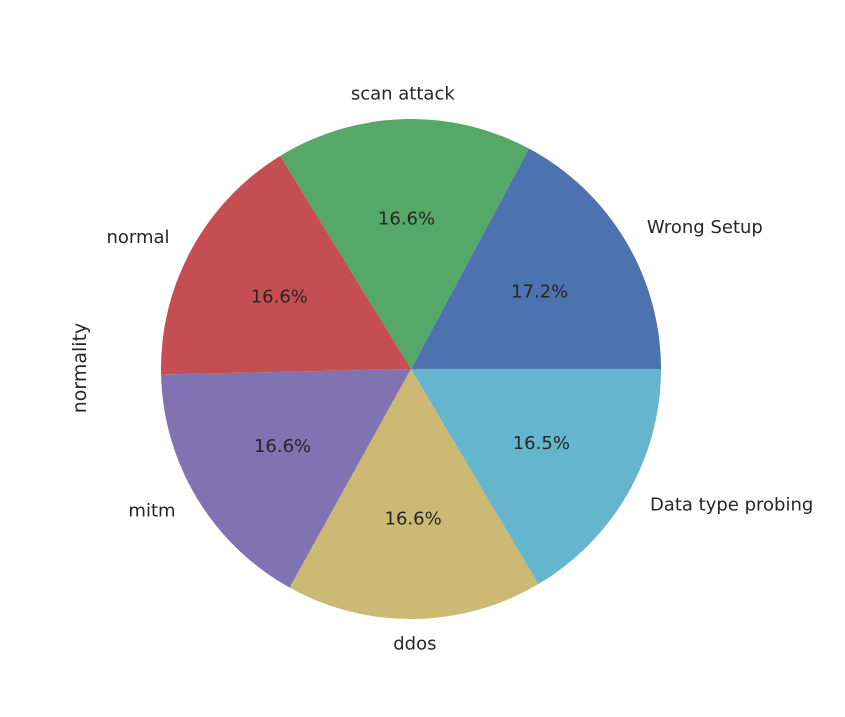 The image size is (845, 717). I want to click on pie-category-label: scan attack, so click(403, 94).